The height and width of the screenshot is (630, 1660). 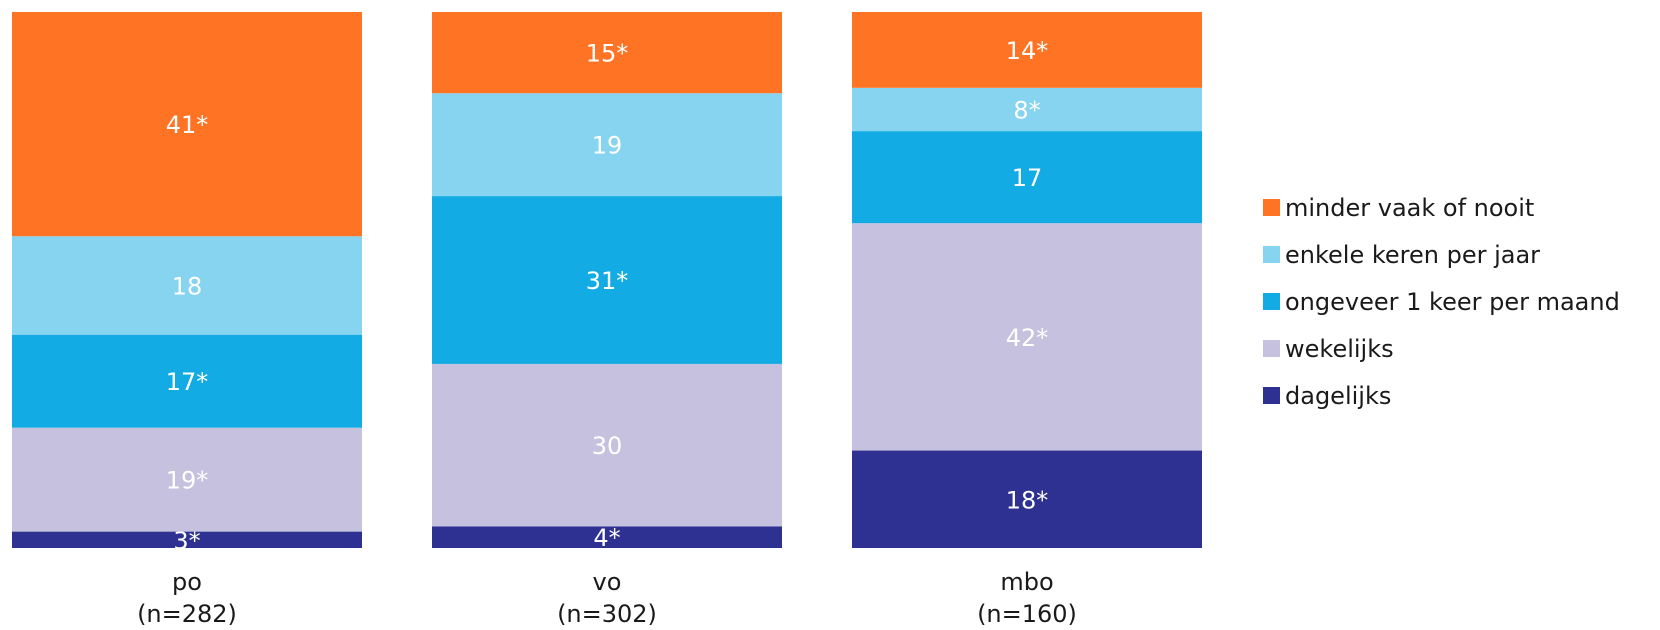 I want to click on data-label-vo-minder-vaak-of-nooit: 15*, so click(x=607, y=54).